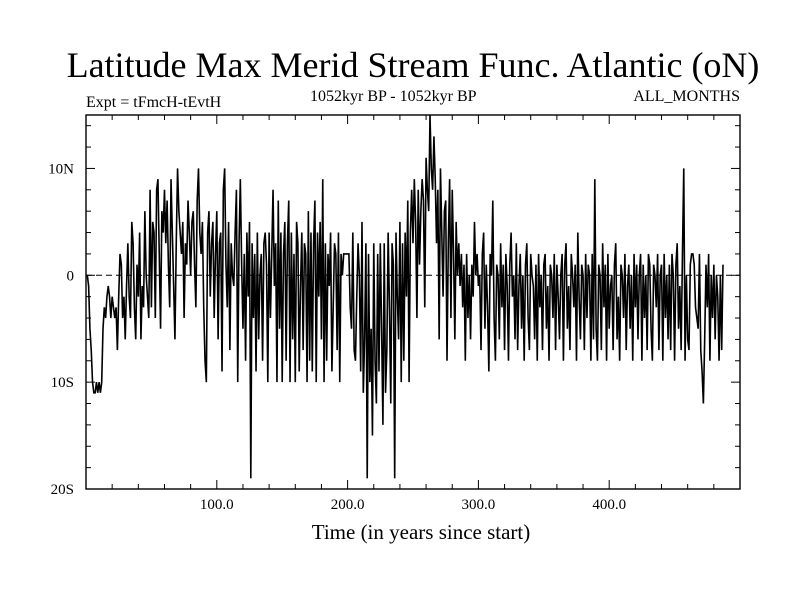 The height and width of the screenshot is (600, 800). Describe the element at coordinates (154, 102) in the screenshot. I see `experiment-label: Expt = tFmcH-tEvtH` at that location.